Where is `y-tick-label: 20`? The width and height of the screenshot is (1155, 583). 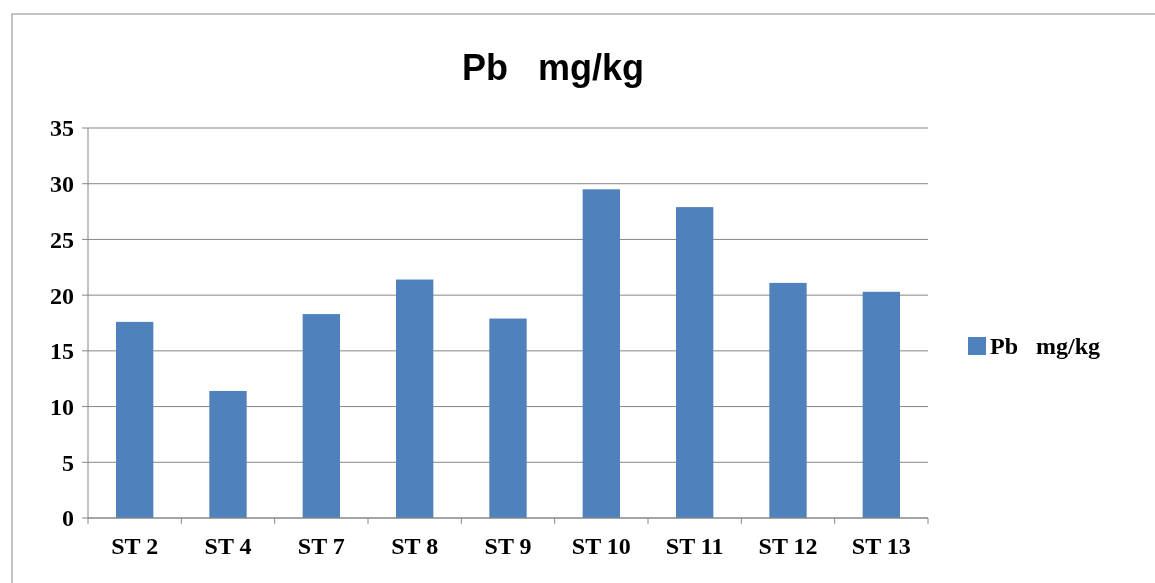
y-tick-label: 20 is located at coordinates (62, 295).